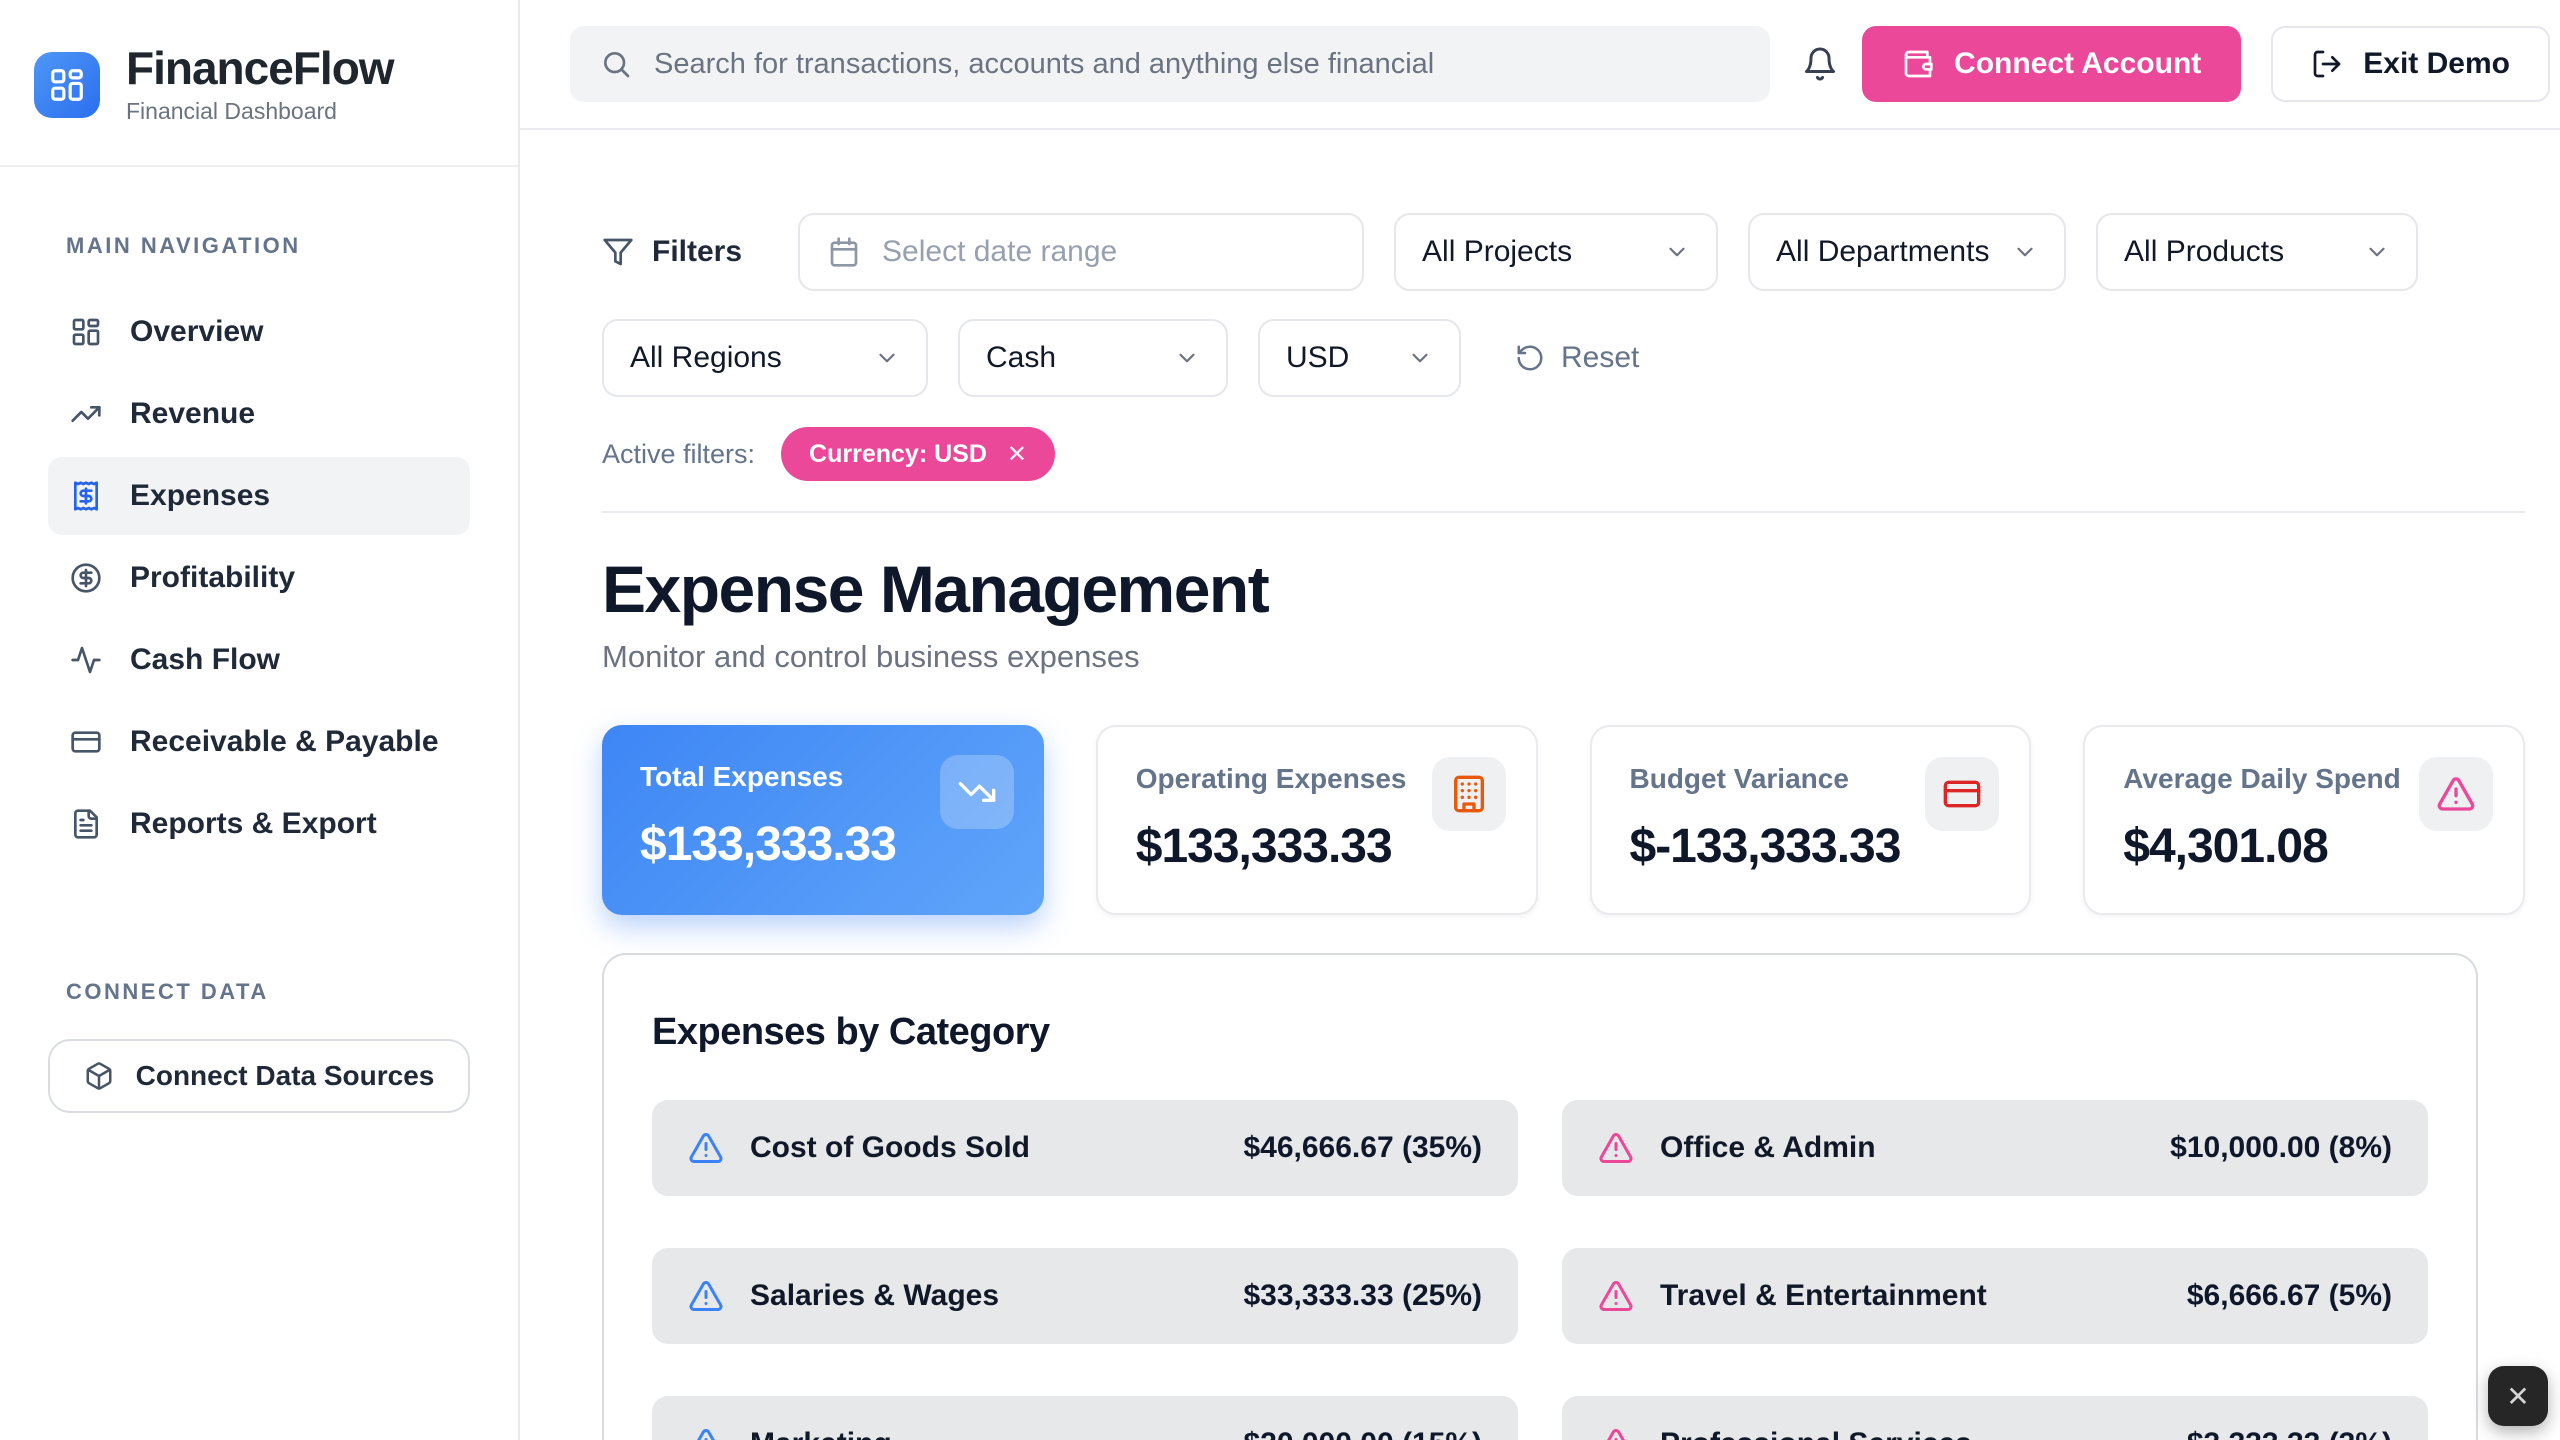 This screenshot has height=1440, width=2560. What do you see at coordinates (253, 824) in the screenshot?
I see `sidebar-item-label: Reports & Export` at bounding box center [253, 824].